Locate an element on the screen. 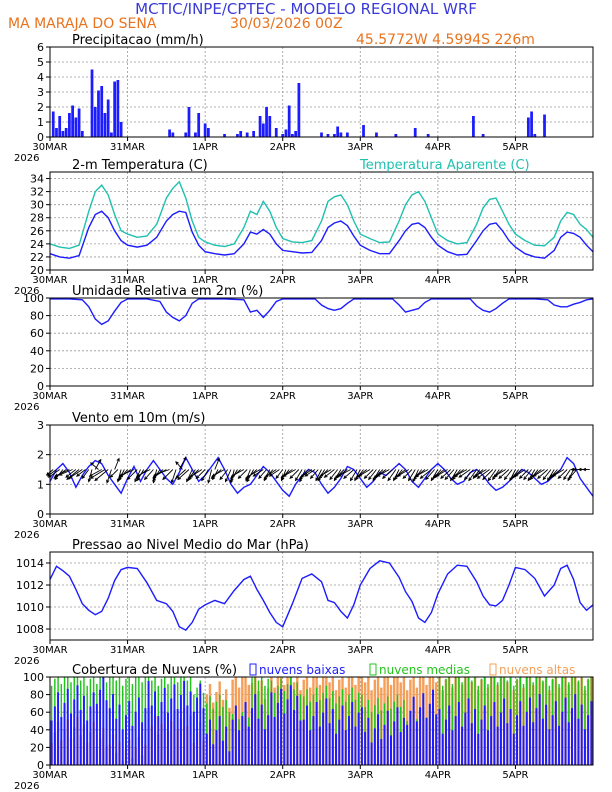  panel-frame is located at coordinates (321, 721).